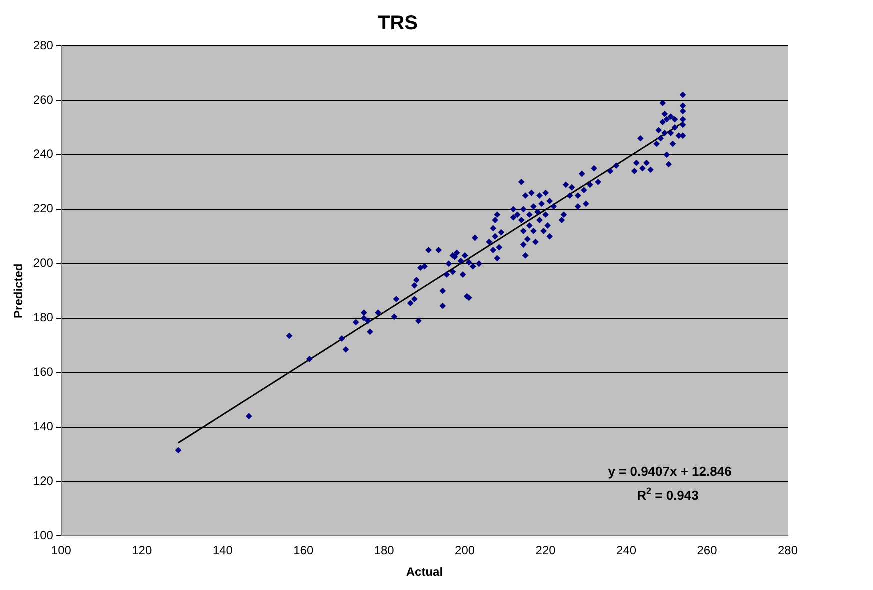  Describe the element at coordinates (43, 99) in the screenshot. I see `y-tick-label: 260` at that location.